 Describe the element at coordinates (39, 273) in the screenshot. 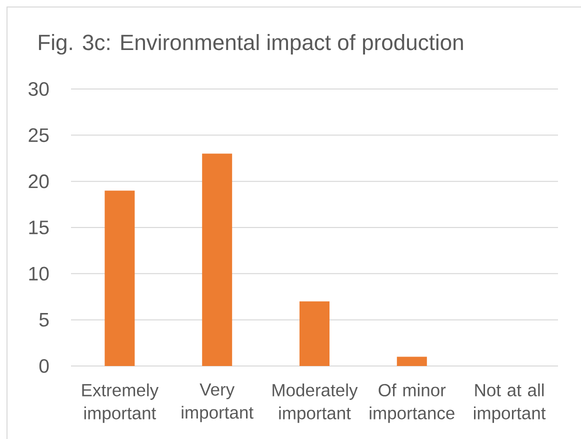

I see `y-tick-label: 10` at that location.